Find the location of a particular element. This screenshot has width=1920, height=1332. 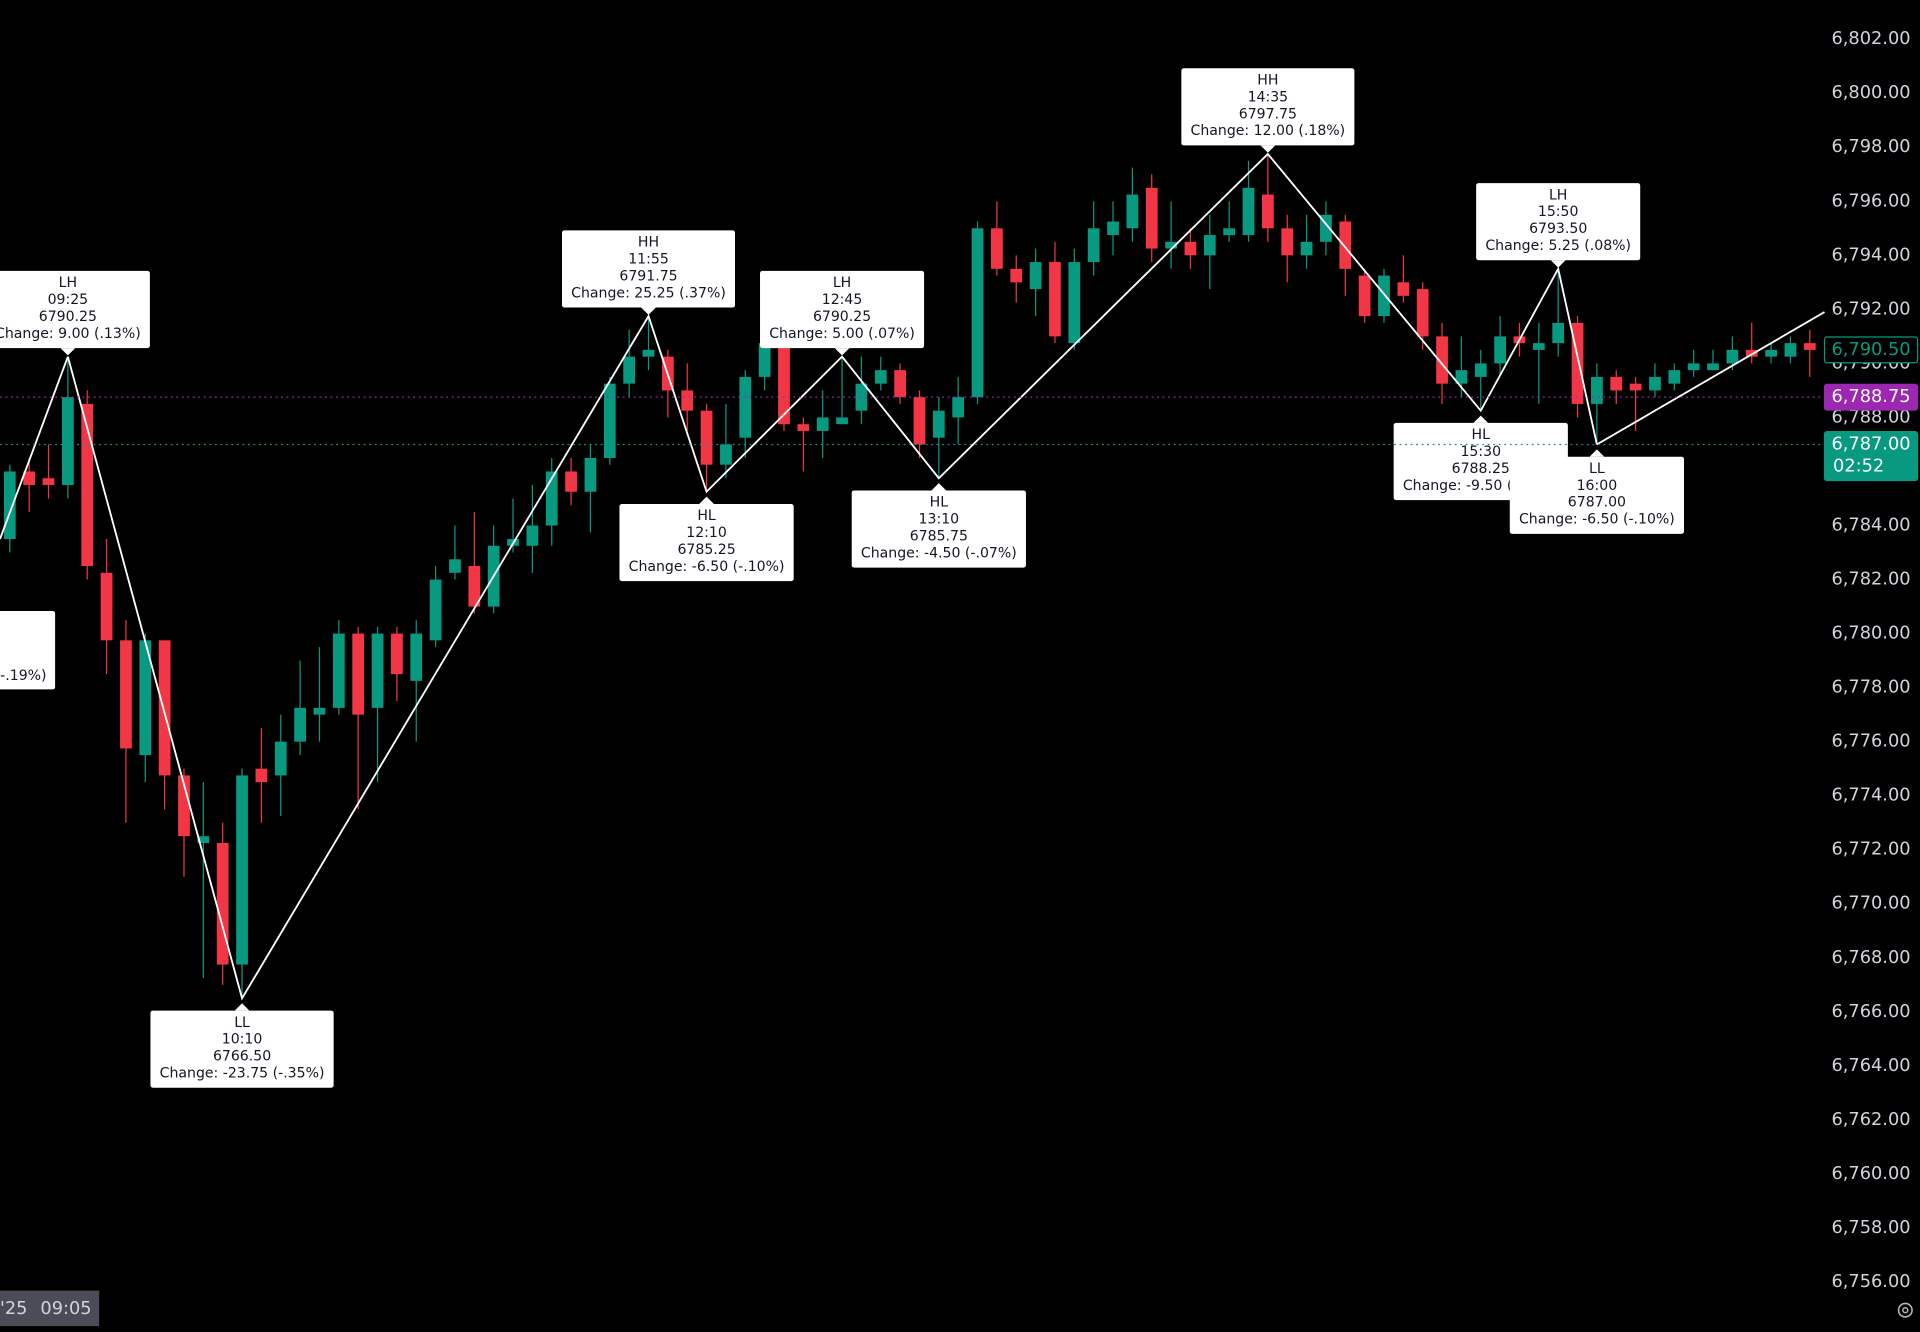

pivot-label-change: (-.19%) is located at coordinates (23, 676).